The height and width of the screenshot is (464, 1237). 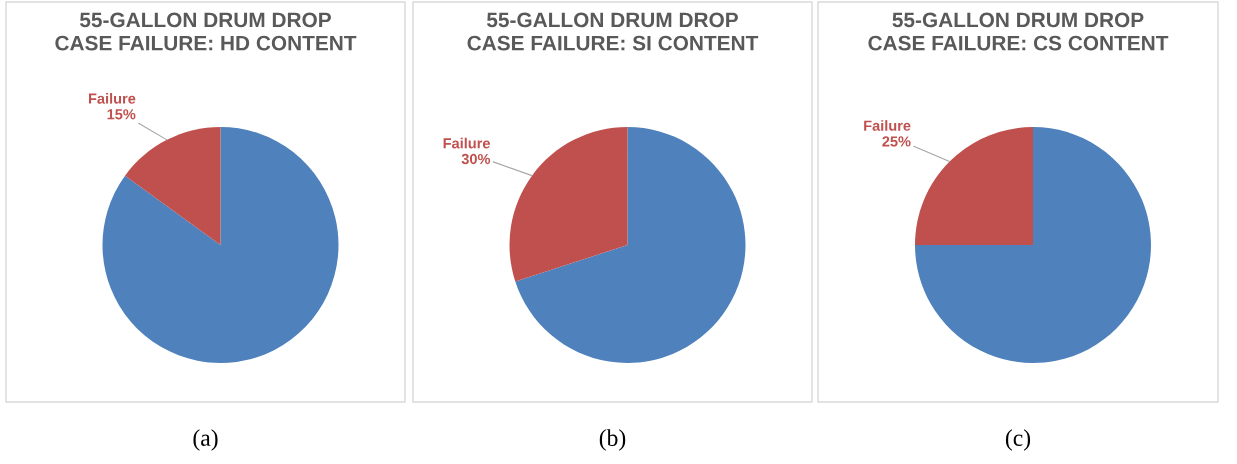 I want to click on chart-title: 55-GALLON DRUM DROP CASE FAILURE: HD CONTENT, so click(x=206, y=31).